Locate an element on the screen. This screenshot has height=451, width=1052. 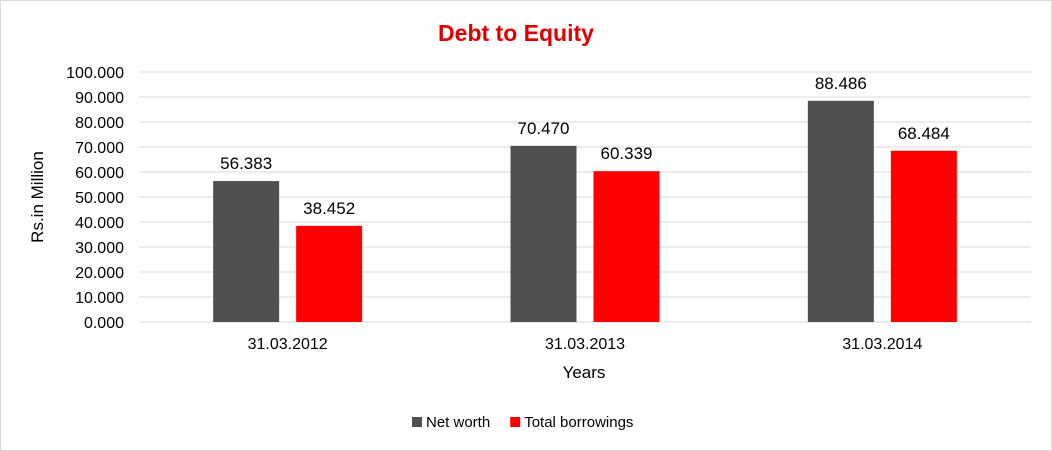
legend: Net worth Total borrowings is located at coordinates (522, 422).